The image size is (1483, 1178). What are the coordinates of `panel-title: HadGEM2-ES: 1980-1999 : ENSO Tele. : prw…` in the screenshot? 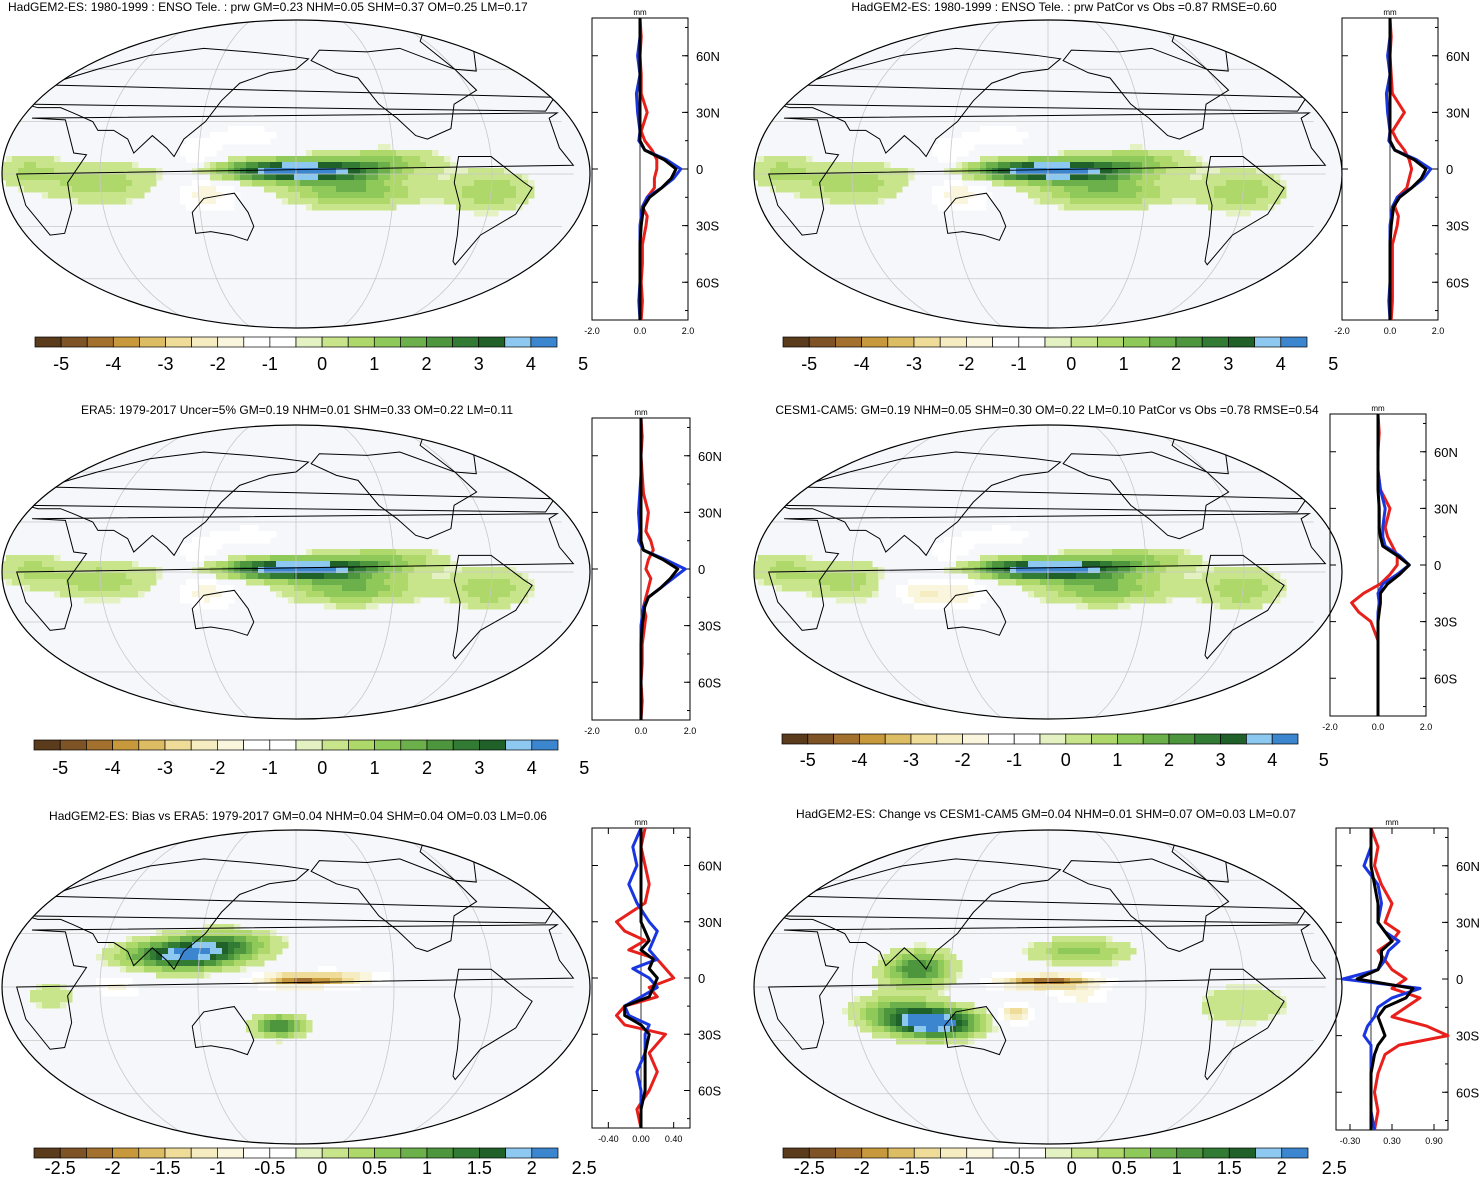 It's located at (1064, 7).